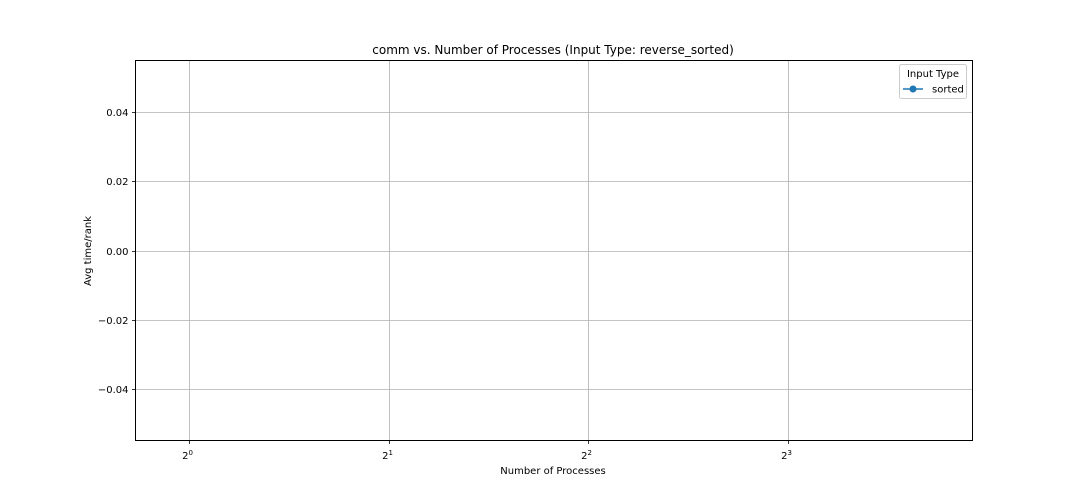 This screenshot has width=1080, height=504. What do you see at coordinates (117, 252) in the screenshot?
I see `y-tick-label-2: 0.00` at bounding box center [117, 252].